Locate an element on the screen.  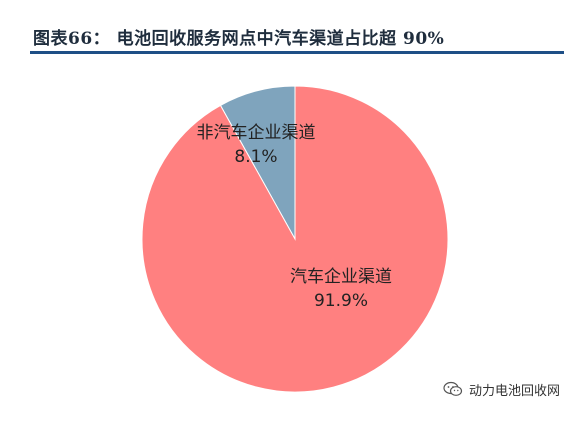
wechat-icon is located at coordinates (453, 388).